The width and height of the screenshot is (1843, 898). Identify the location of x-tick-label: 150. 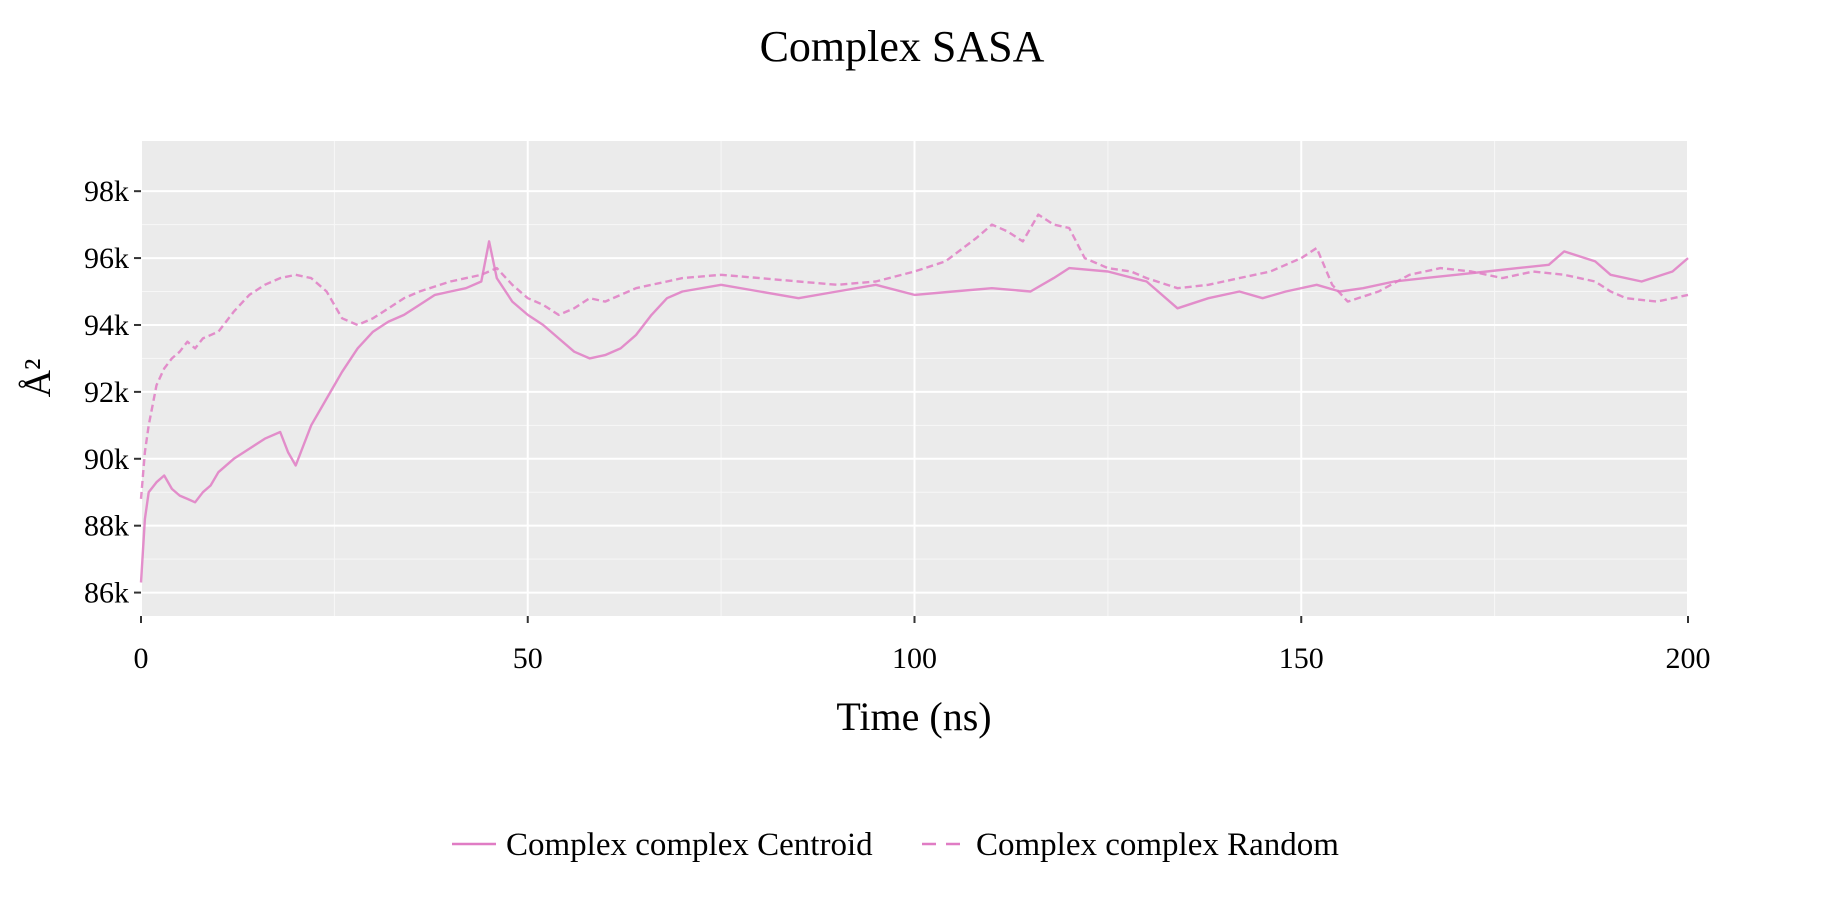
(1301, 658).